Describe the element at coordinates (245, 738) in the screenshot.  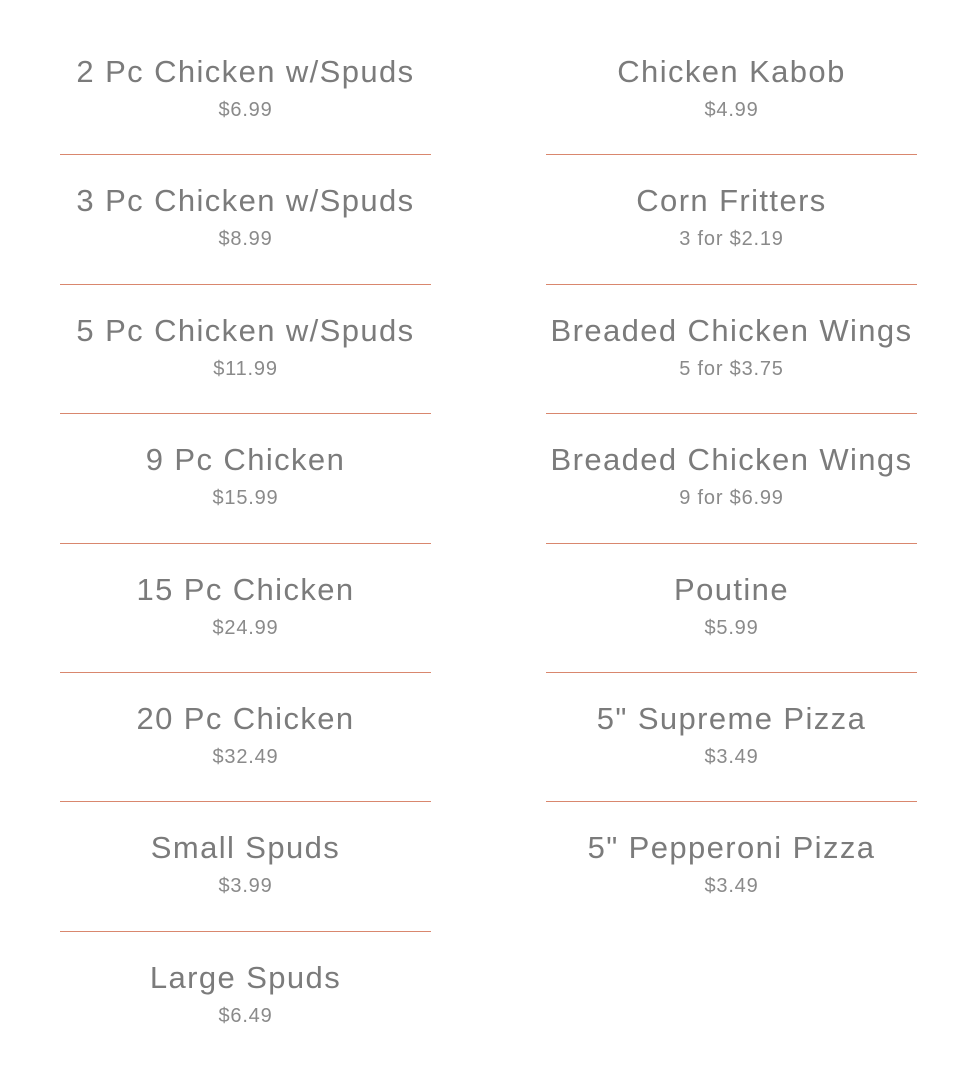
I see `menu-item: 20 Pc Chicken $32.49` at that location.